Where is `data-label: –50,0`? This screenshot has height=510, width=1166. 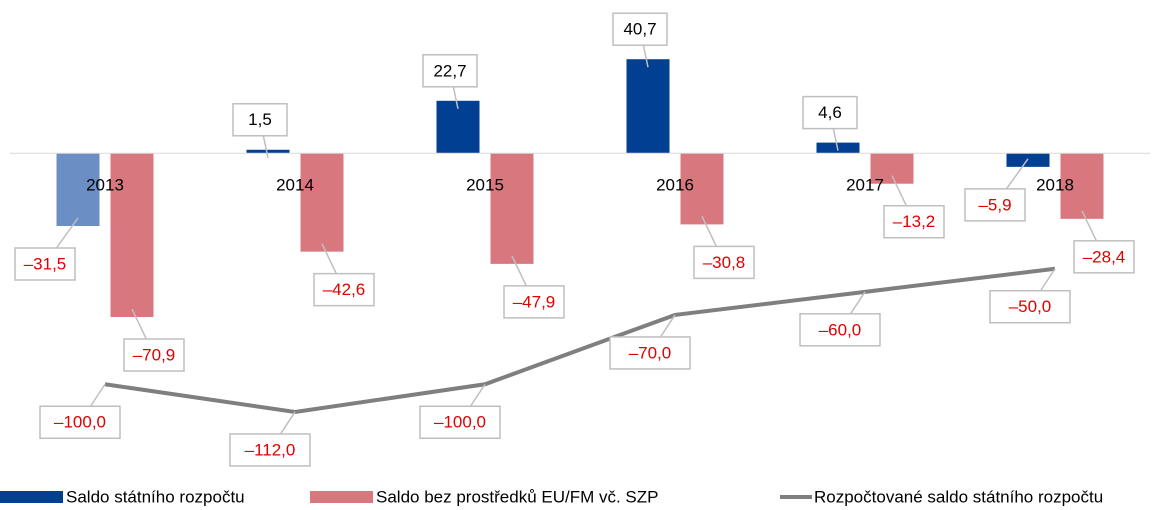
data-label: –50,0 is located at coordinates (1030, 306).